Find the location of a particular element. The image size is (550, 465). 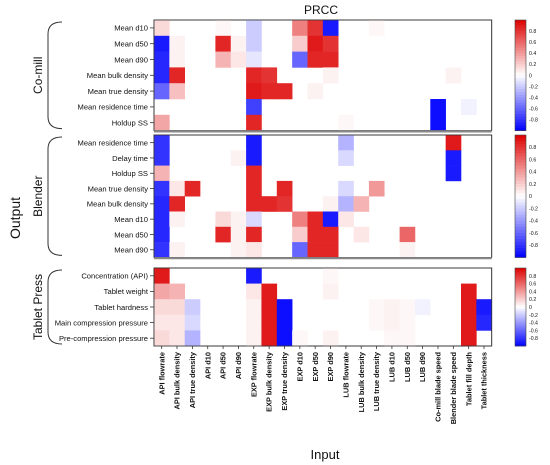

column-label: EXP flowrate is located at coordinates (253, 374).